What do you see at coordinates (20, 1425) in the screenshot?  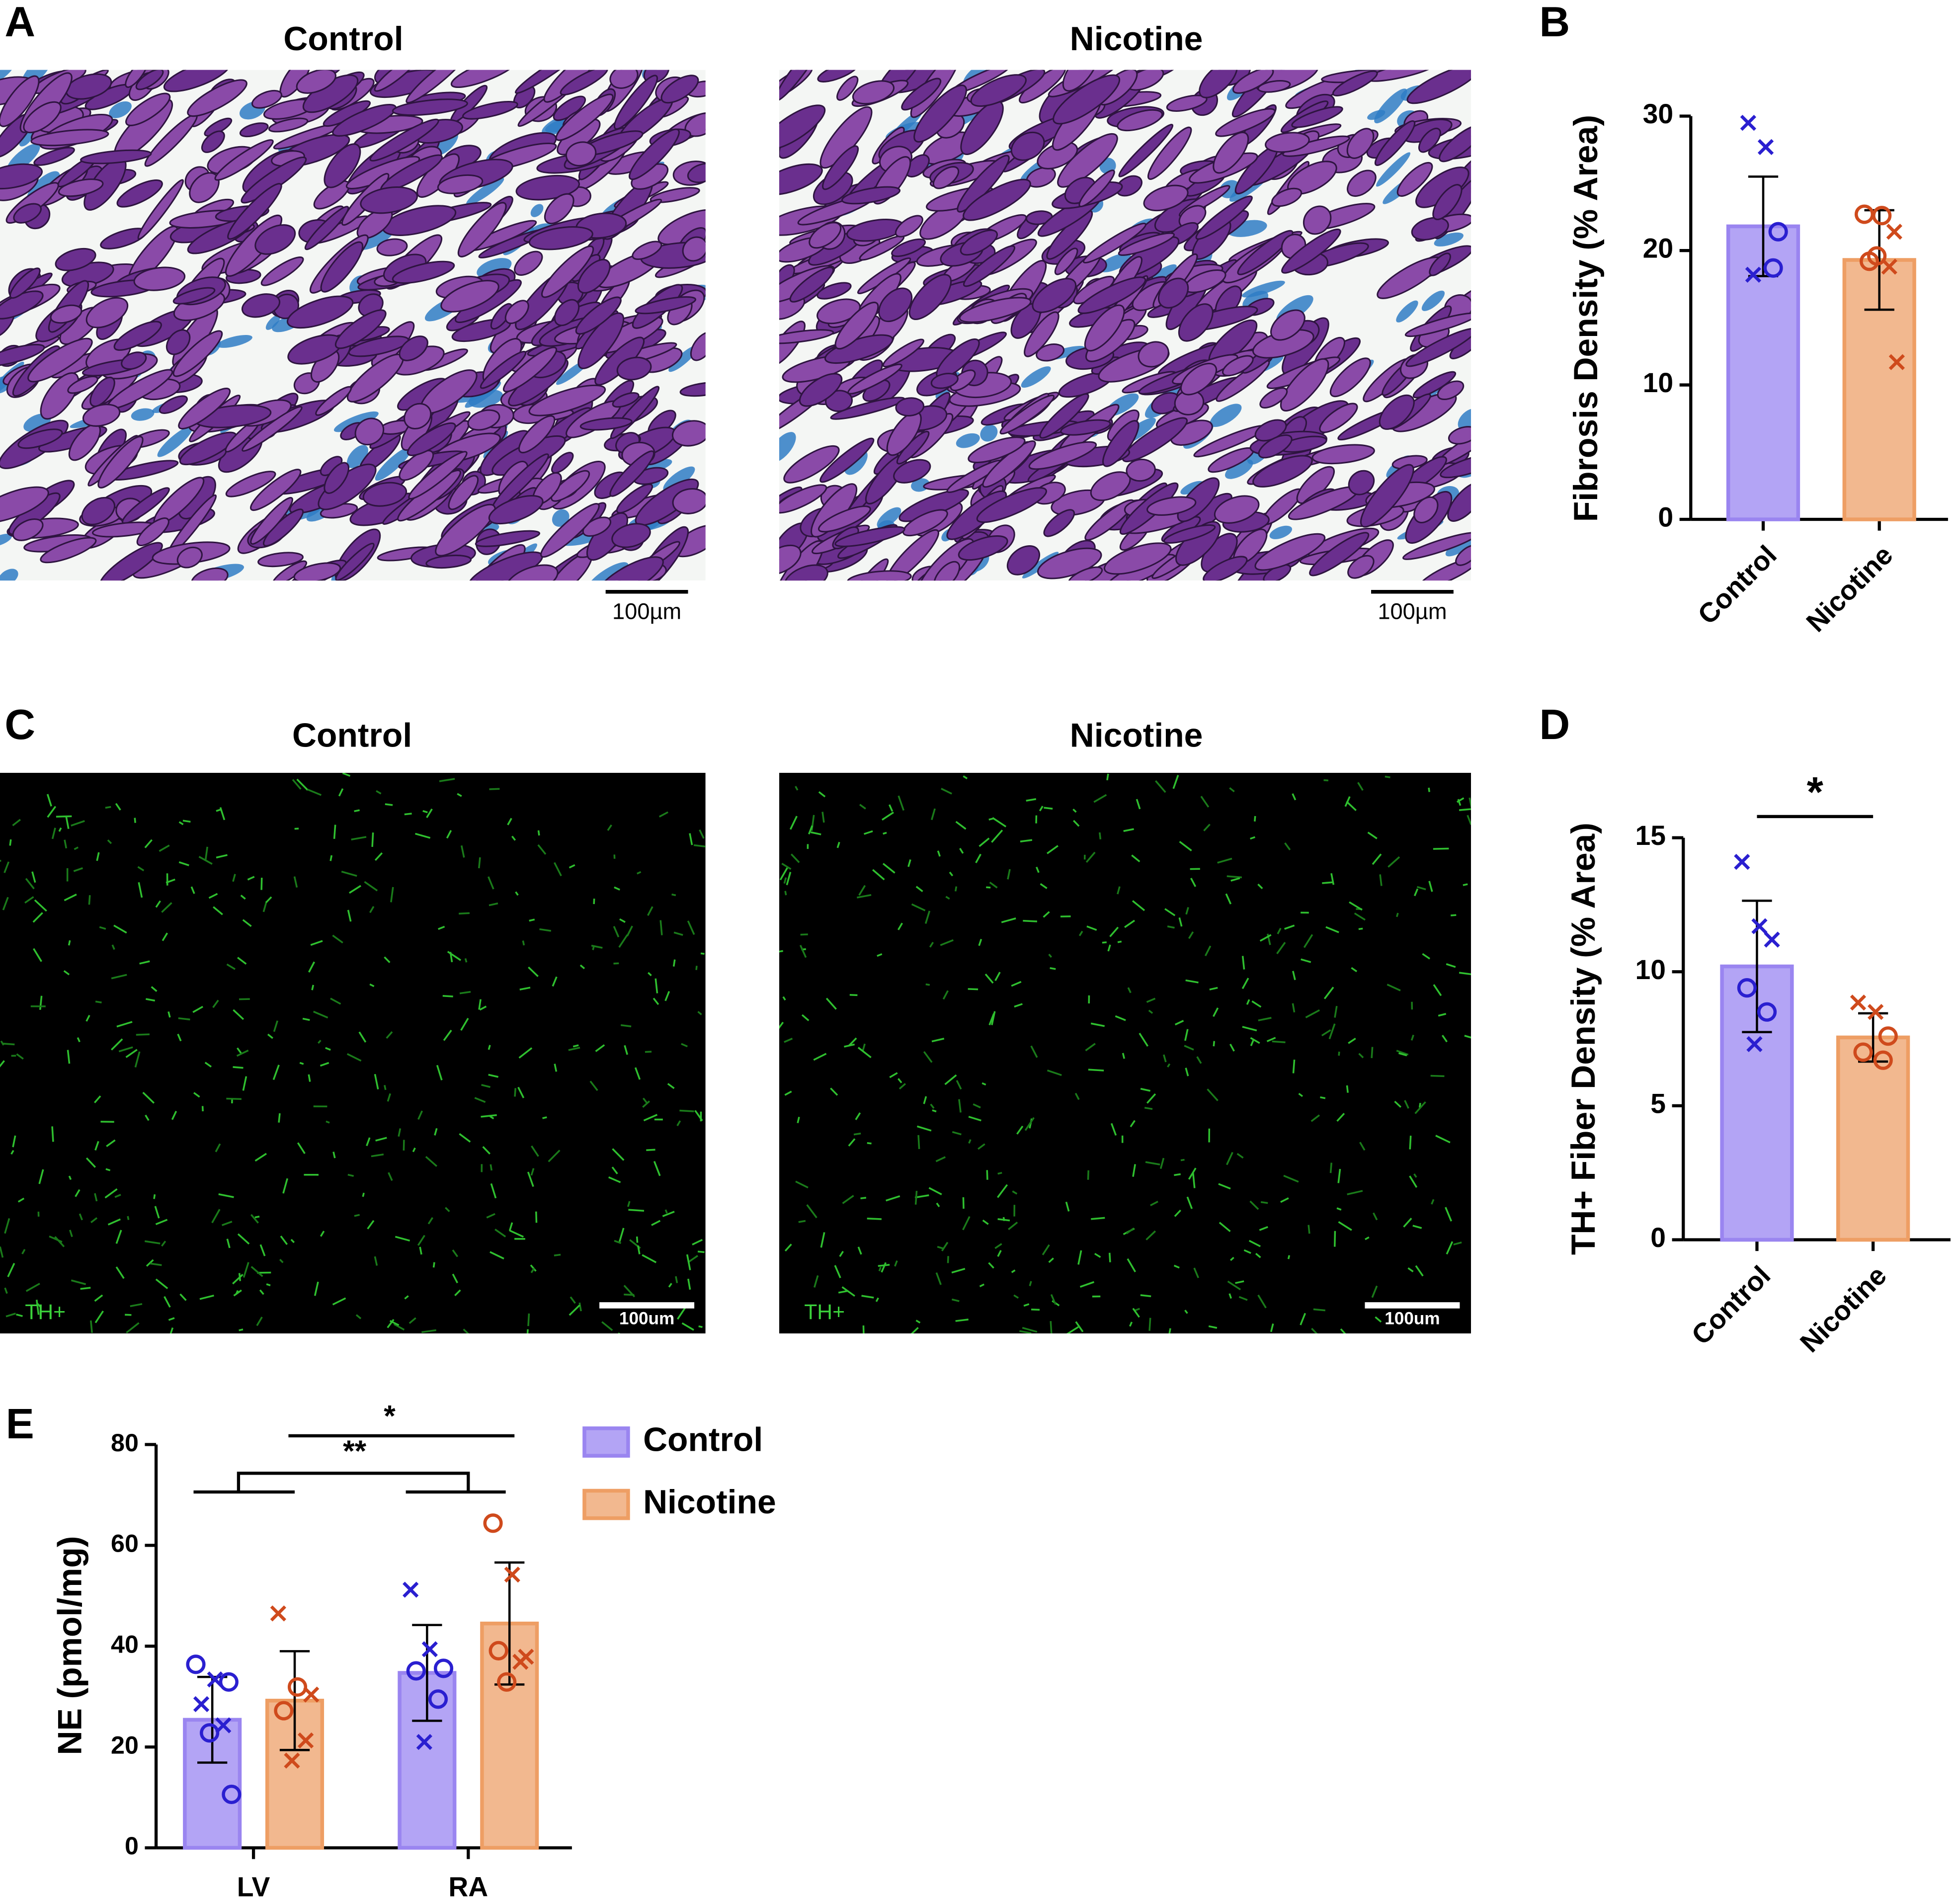 I see `panel-label: E` at bounding box center [20, 1425].